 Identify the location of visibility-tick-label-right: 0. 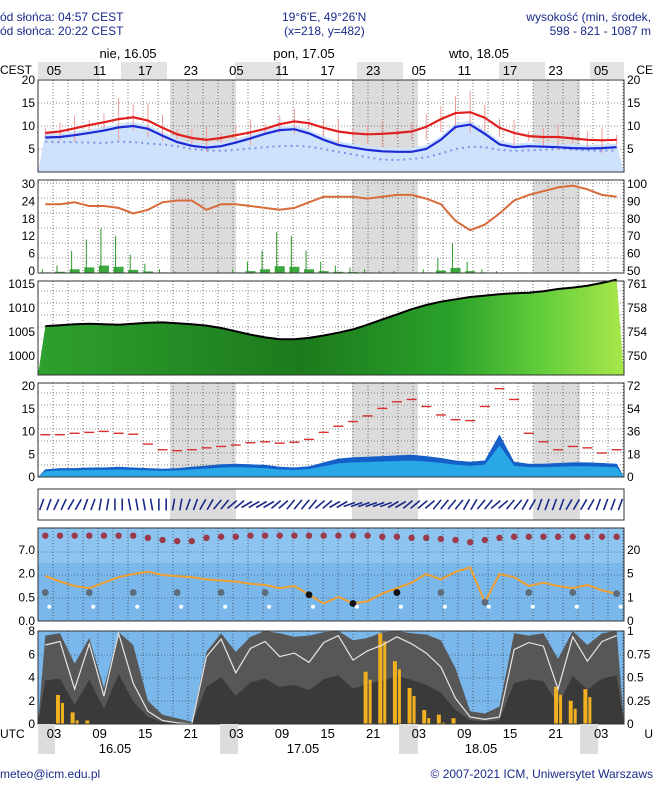
(630, 621).